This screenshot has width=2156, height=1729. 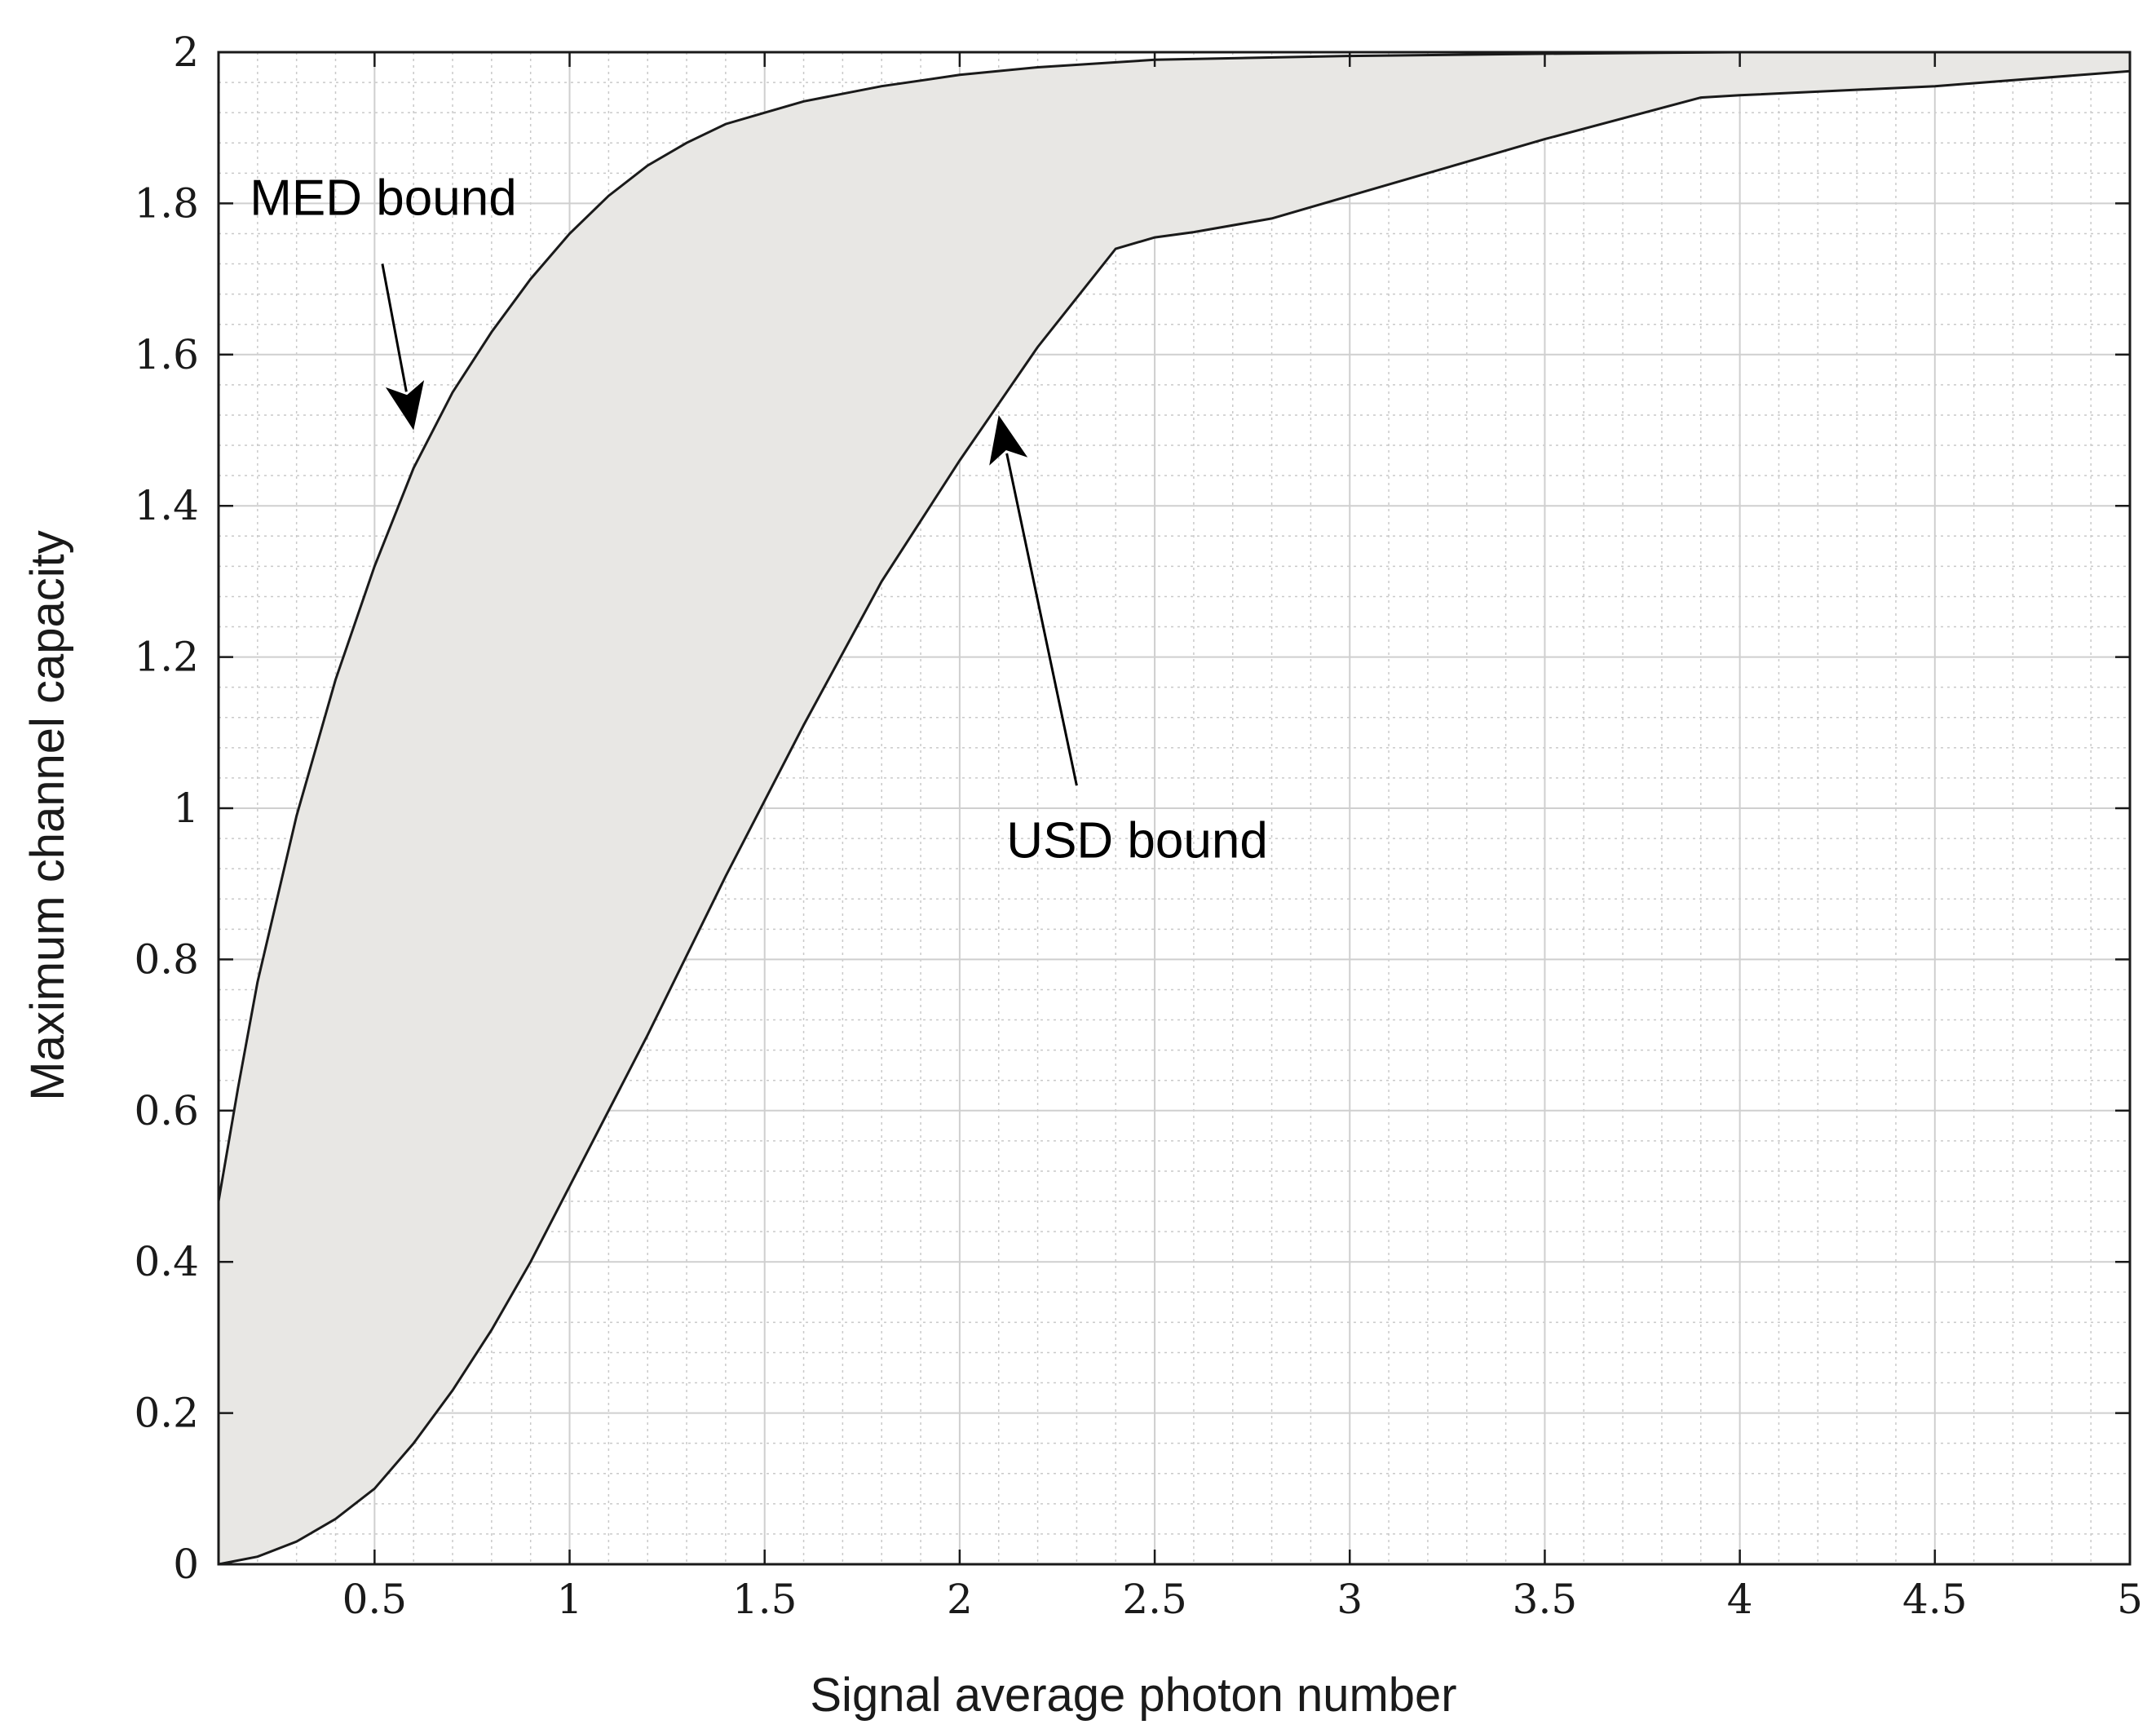 I want to click on x-tick-label: 2, so click(x=960, y=1599).